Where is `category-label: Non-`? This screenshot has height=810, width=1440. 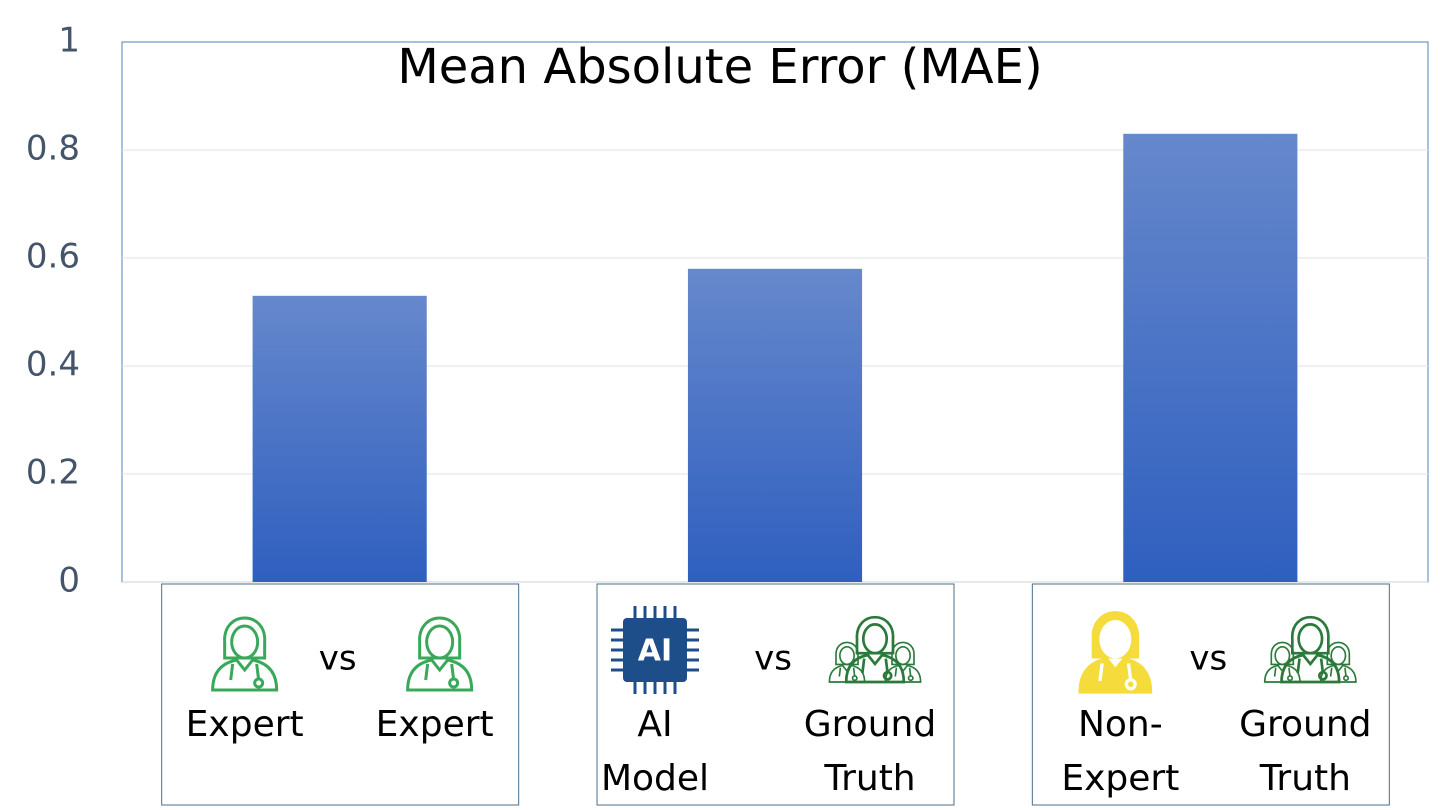 category-label: Non- is located at coordinates (1120, 724).